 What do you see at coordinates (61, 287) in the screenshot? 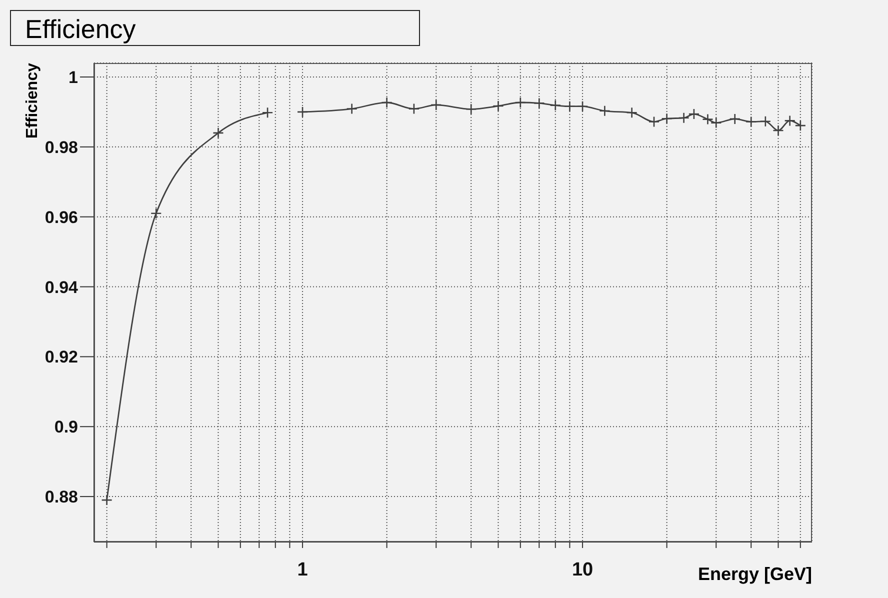
I see `y-tick-label: 0.94` at bounding box center [61, 287].